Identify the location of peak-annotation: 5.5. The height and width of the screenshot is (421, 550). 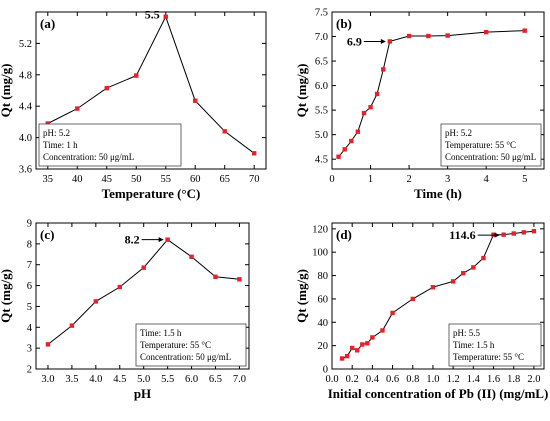
(152, 15).